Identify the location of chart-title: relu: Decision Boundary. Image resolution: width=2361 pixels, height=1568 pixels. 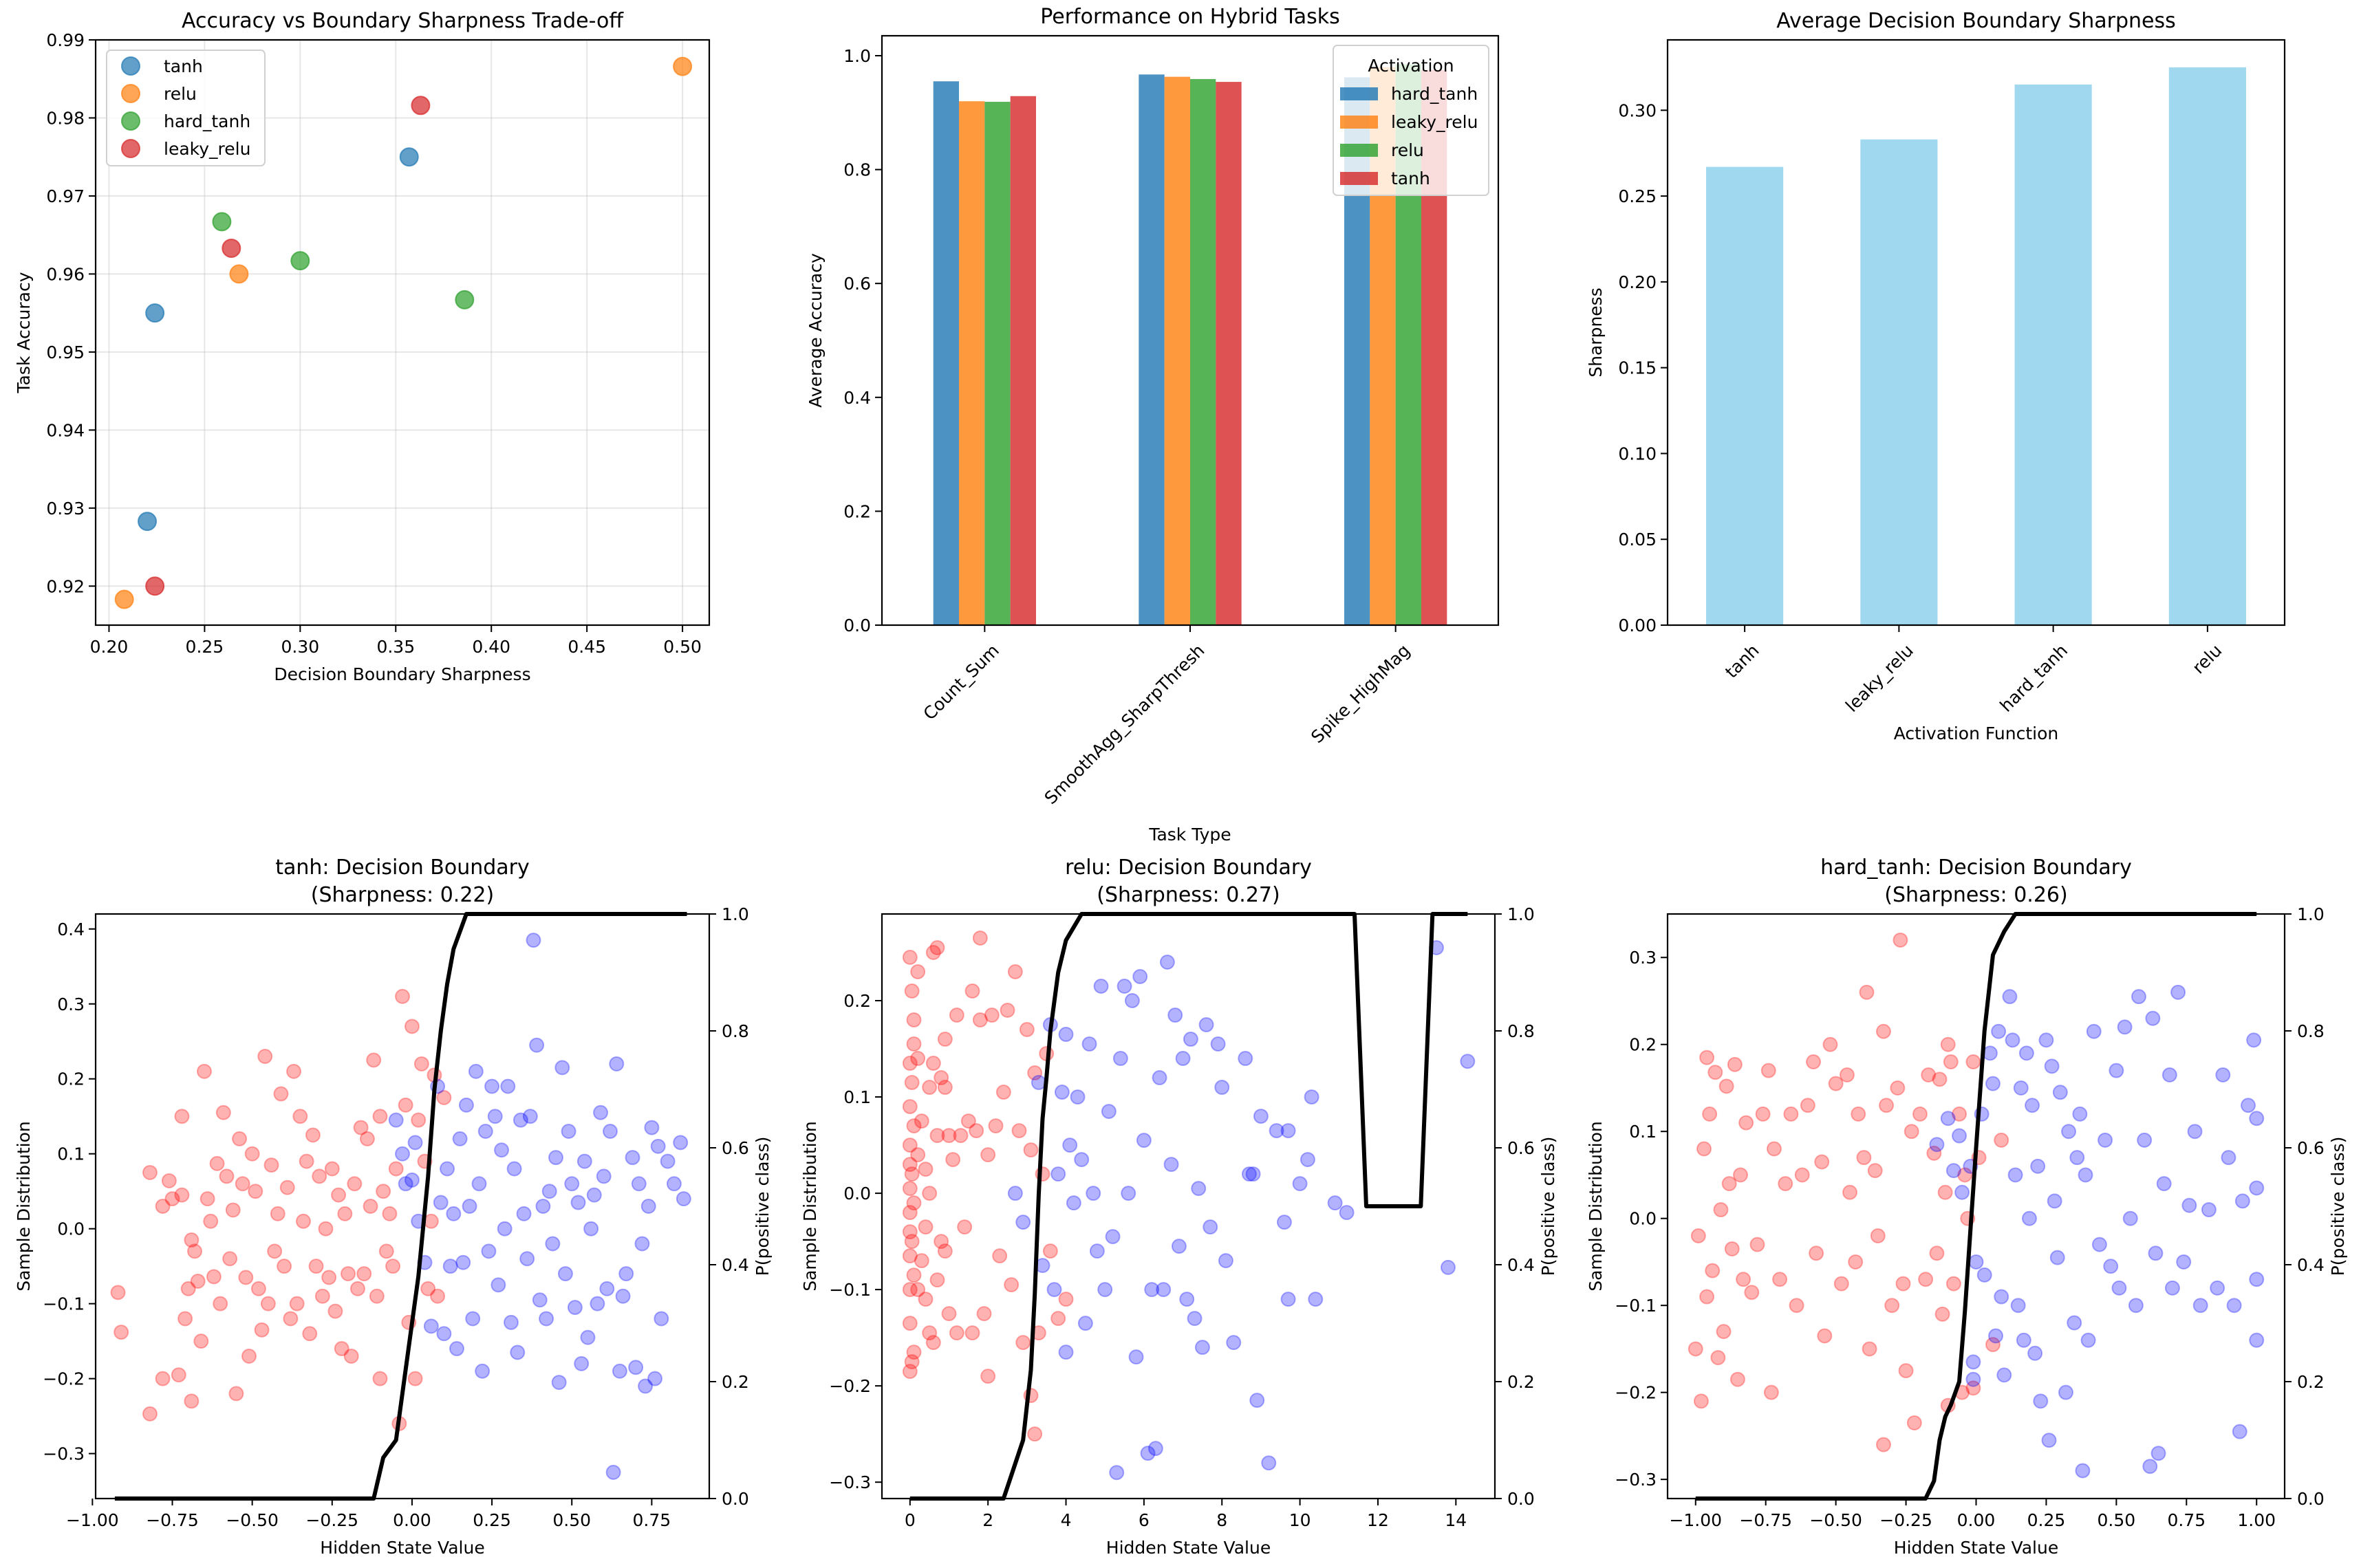
(1188, 868).